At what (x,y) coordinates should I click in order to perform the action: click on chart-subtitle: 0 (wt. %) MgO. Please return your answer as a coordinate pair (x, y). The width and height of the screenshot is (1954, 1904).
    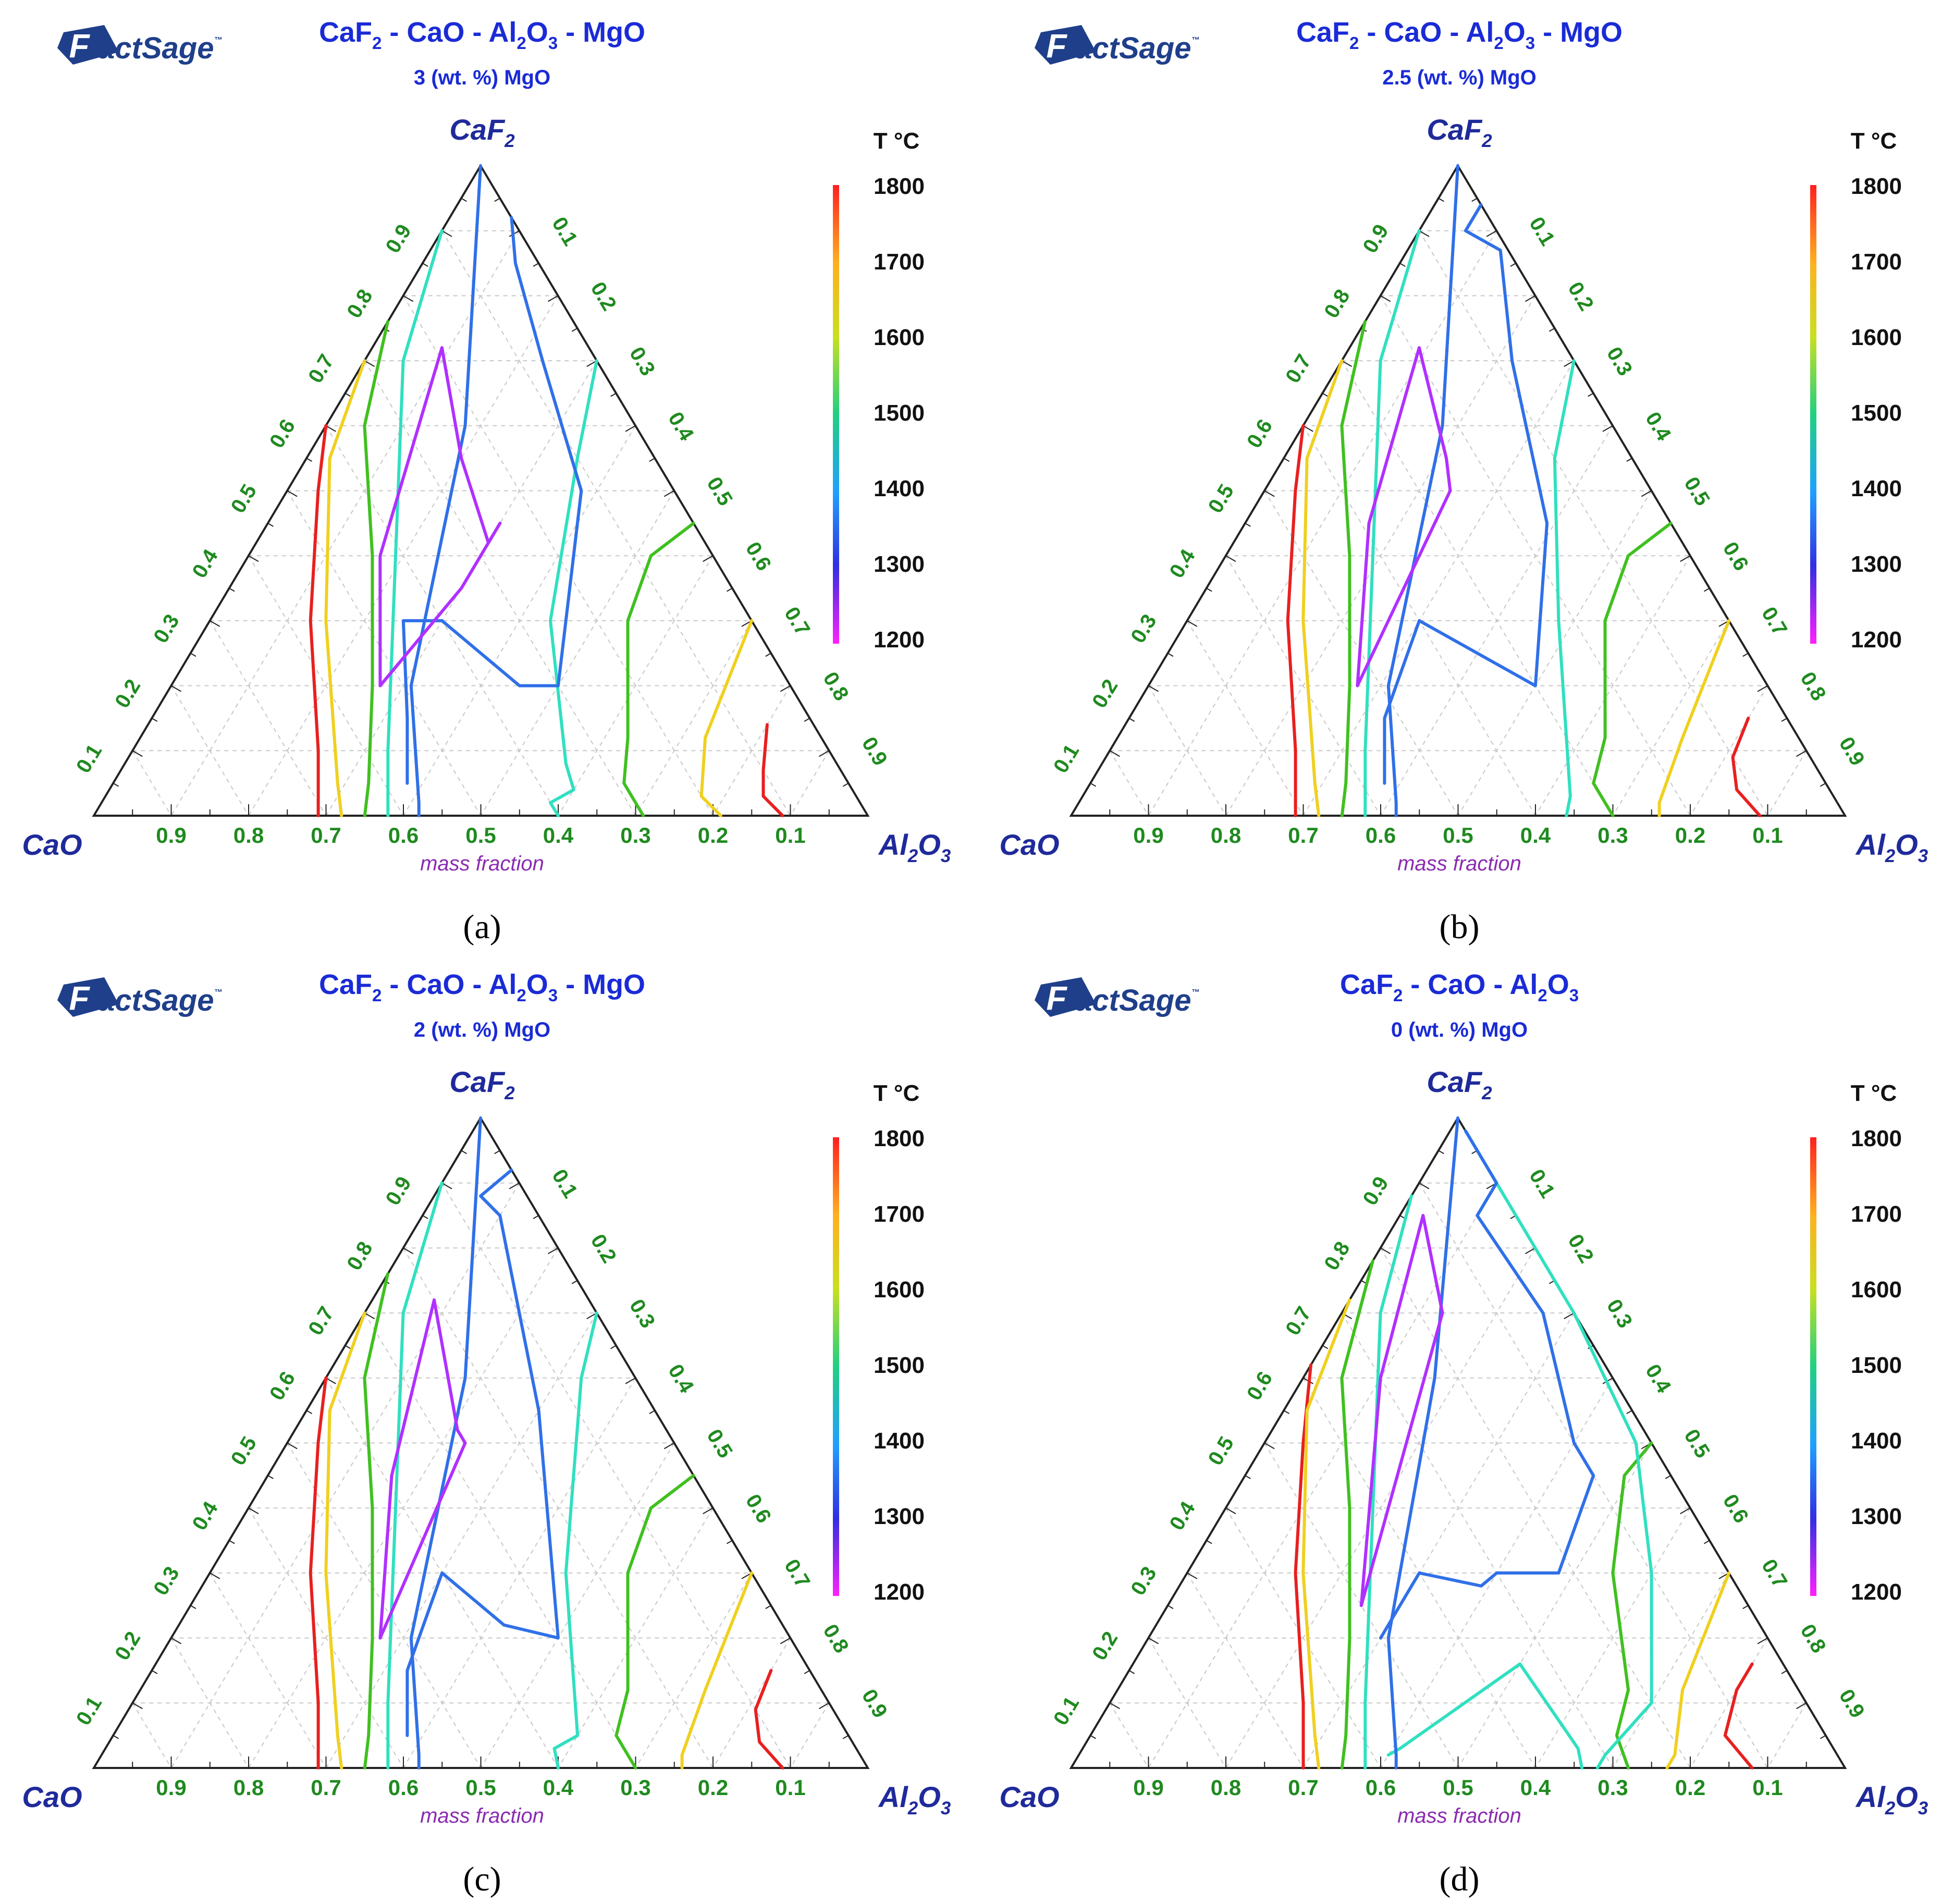
    Looking at the image, I should click on (1459, 1029).